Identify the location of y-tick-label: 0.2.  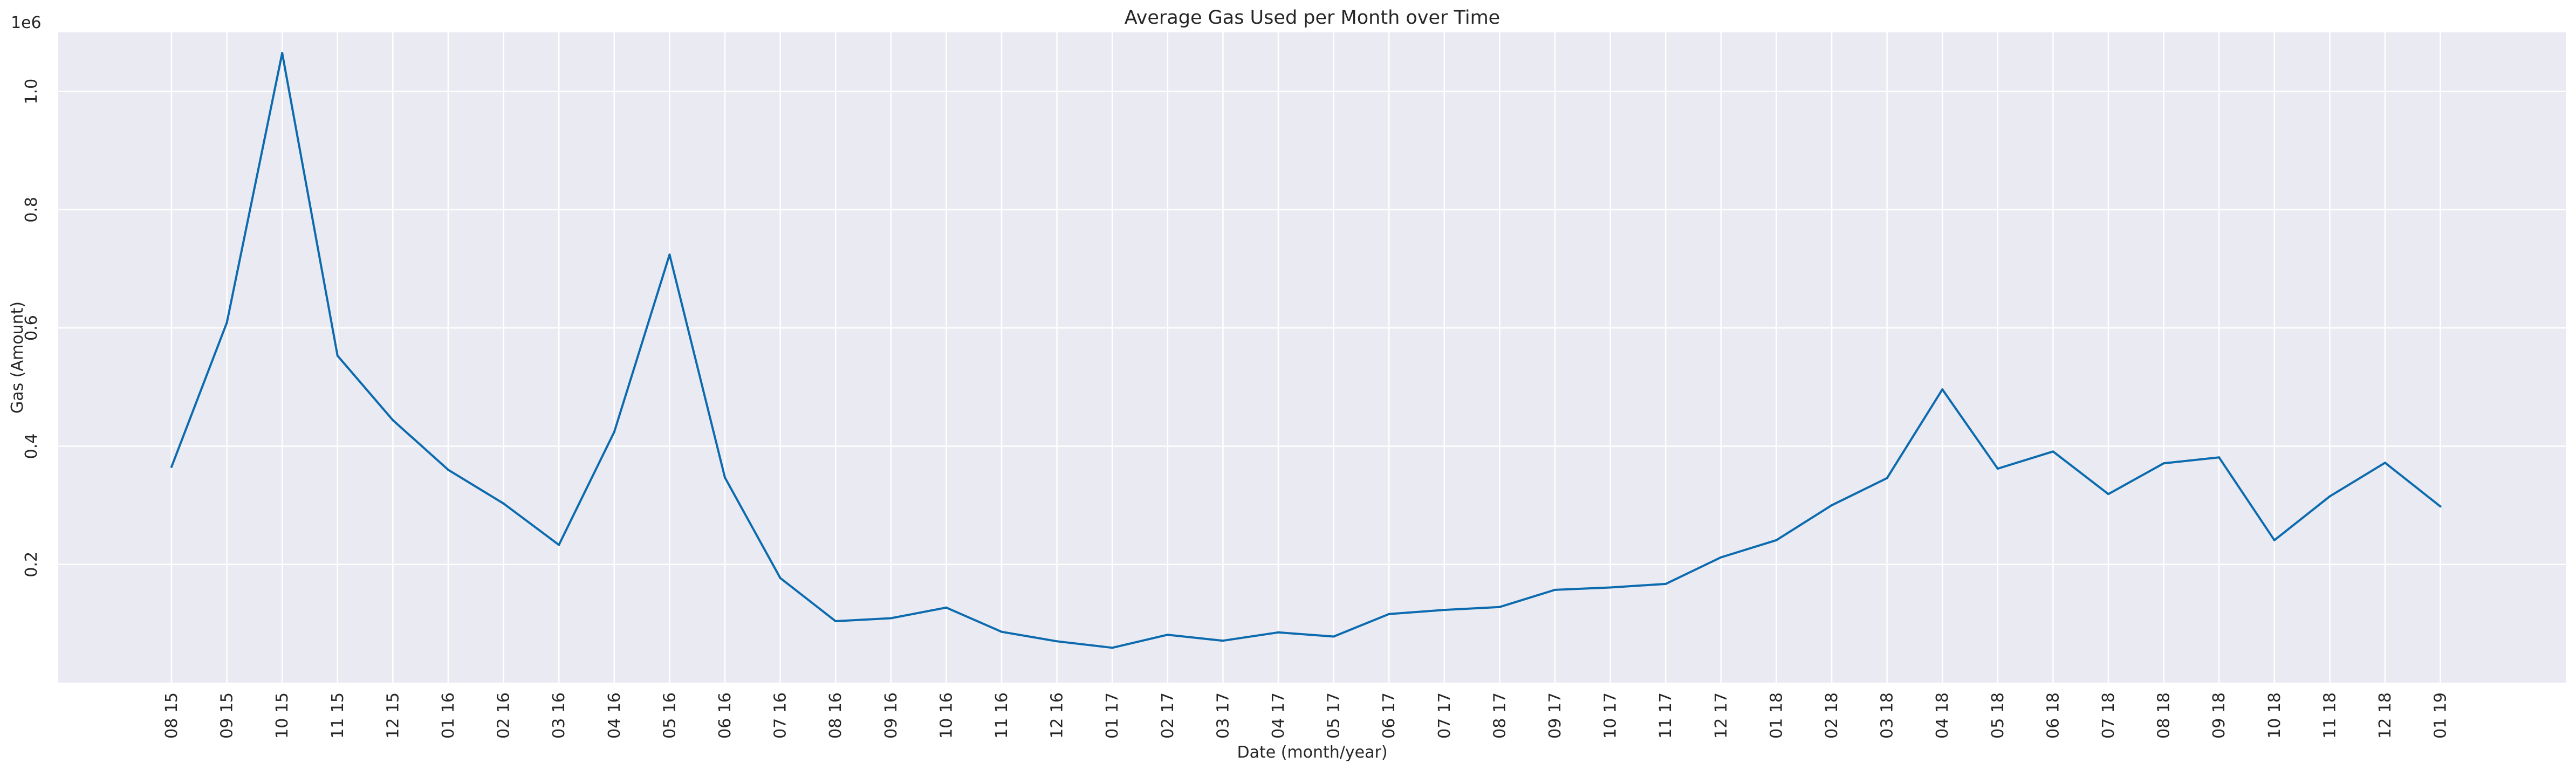
(31, 565).